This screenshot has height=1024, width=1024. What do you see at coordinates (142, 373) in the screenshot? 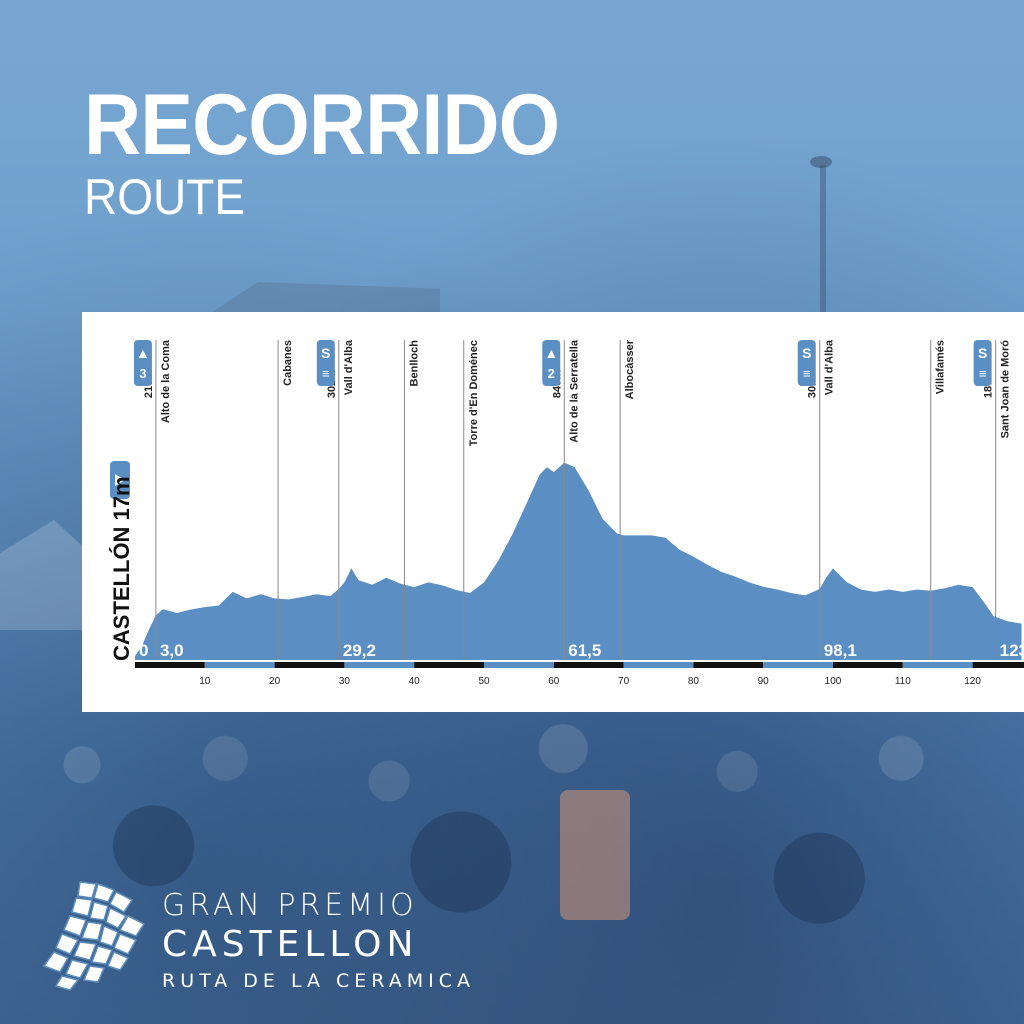
I see `marker-badge-sub: 3` at bounding box center [142, 373].